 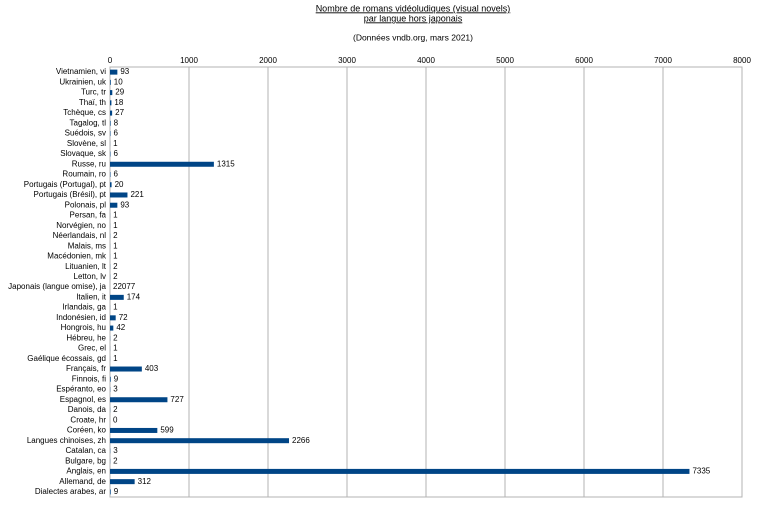 I want to click on chart-note: (Données vndb.org, mars 2021), so click(x=413, y=37).